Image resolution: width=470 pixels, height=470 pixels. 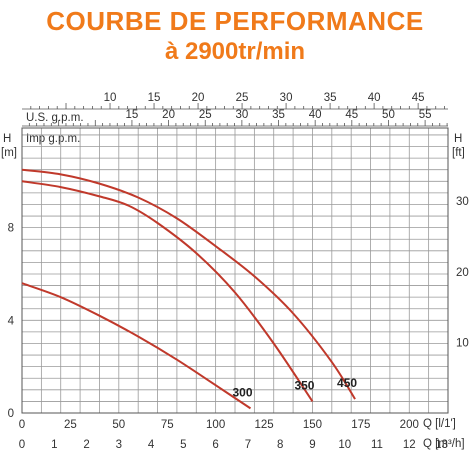 I want to click on x-m3h-tick-label: 13, so click(x=441, y=445).